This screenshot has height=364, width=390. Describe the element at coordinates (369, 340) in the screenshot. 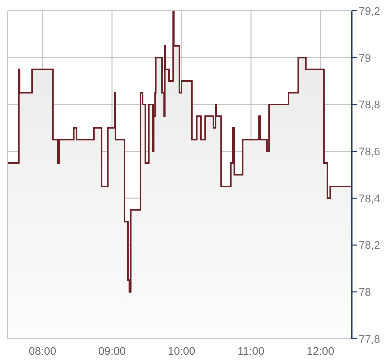

I see `y-tick-label: 77,8` at that location.